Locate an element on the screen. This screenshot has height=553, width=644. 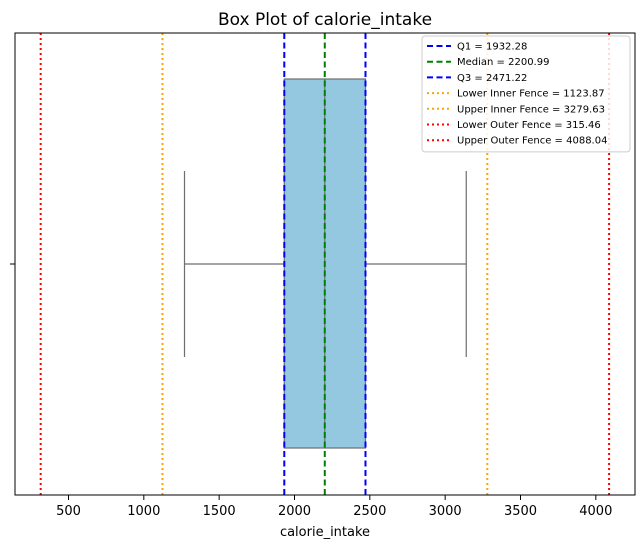
x-tick-label: 2500 is located at coordinates (369, 511).